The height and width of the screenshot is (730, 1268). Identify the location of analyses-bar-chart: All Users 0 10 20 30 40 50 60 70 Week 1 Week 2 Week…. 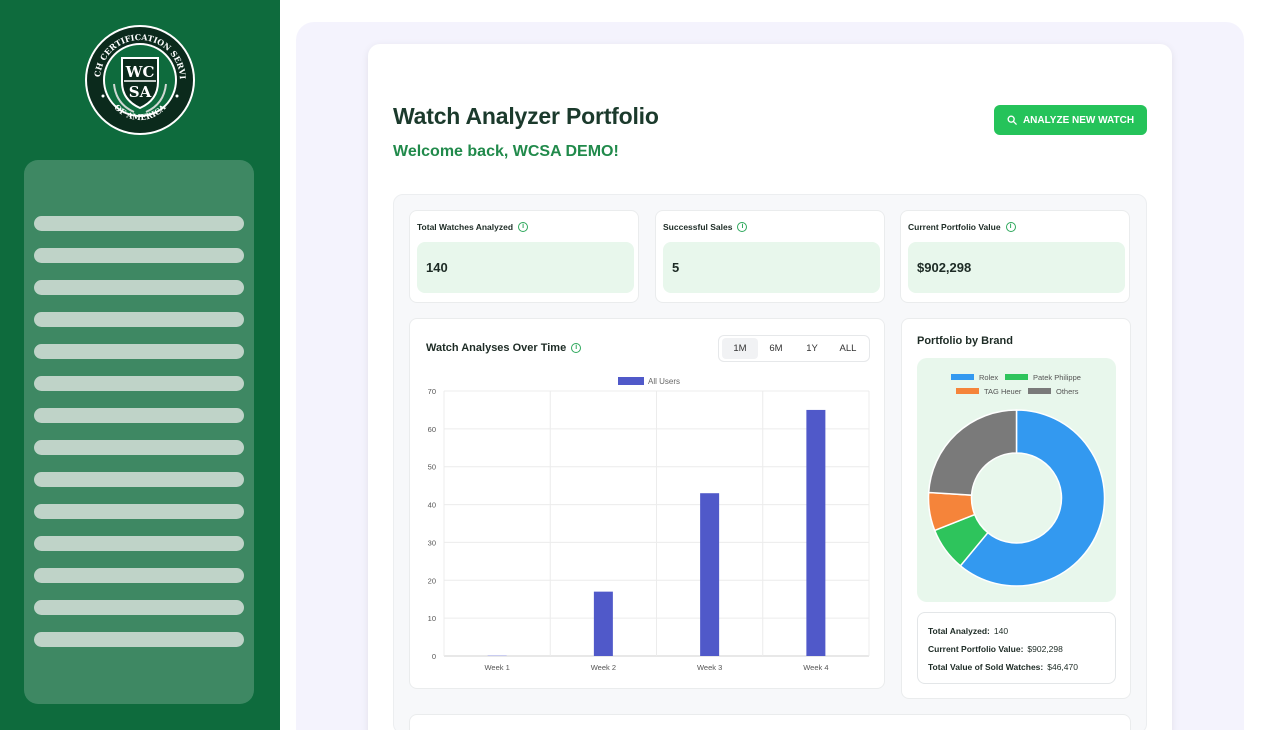
(649, 524).